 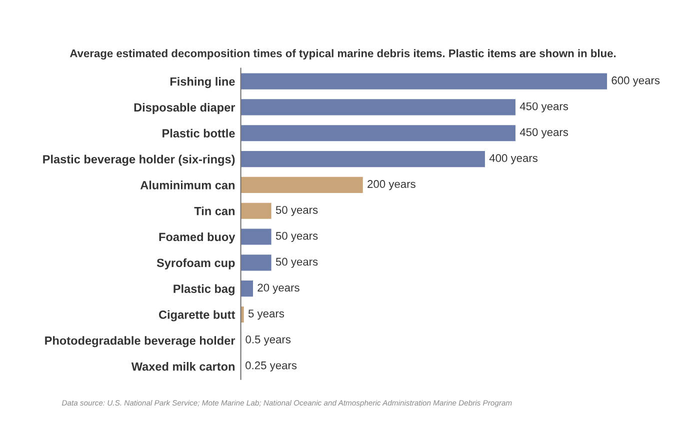 I want to click on data-label: 0.25 years, so click(x=271, y=366).